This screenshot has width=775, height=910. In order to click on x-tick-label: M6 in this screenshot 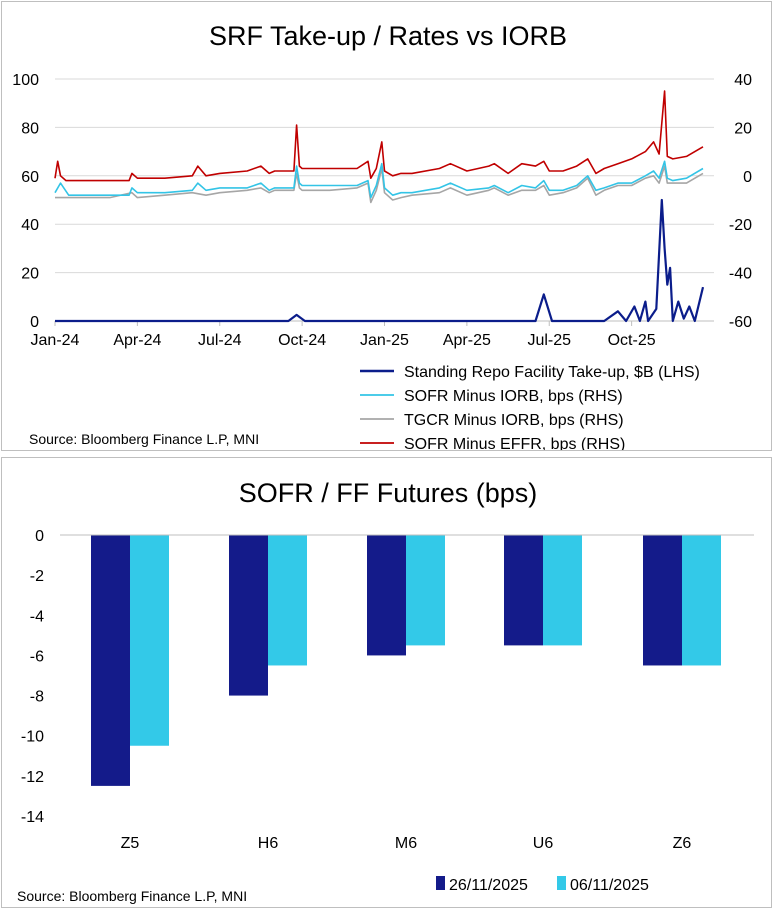, I will do `click(406, 843)`.